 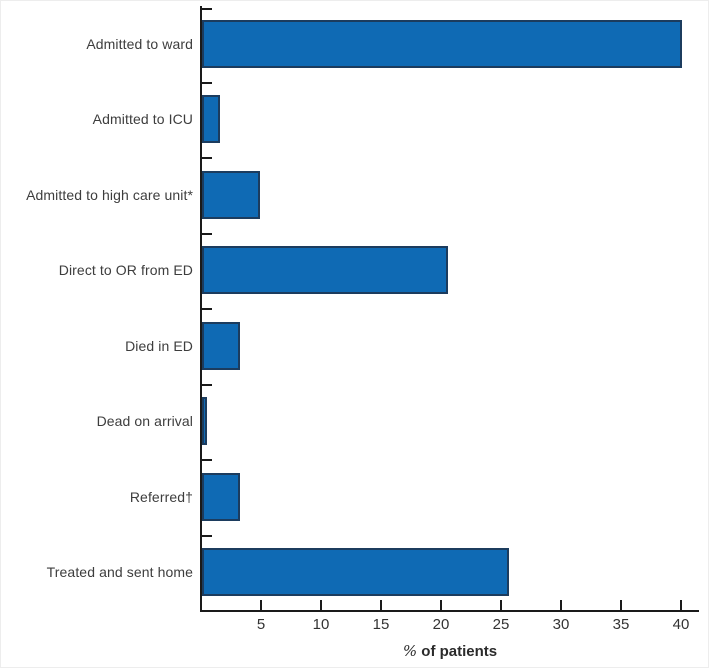 What do you see at coordinates (449, 611) in the screenshot?
I see `x-axis-line` at bounding box center [449, 611].